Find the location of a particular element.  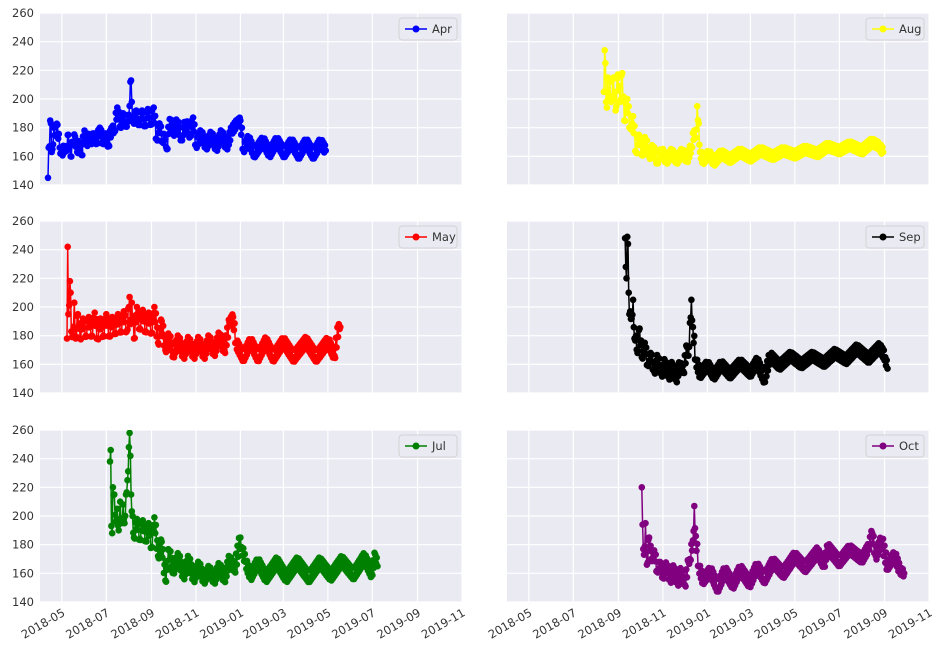

legend-sep: Sep is located at coordinates (895, 237).